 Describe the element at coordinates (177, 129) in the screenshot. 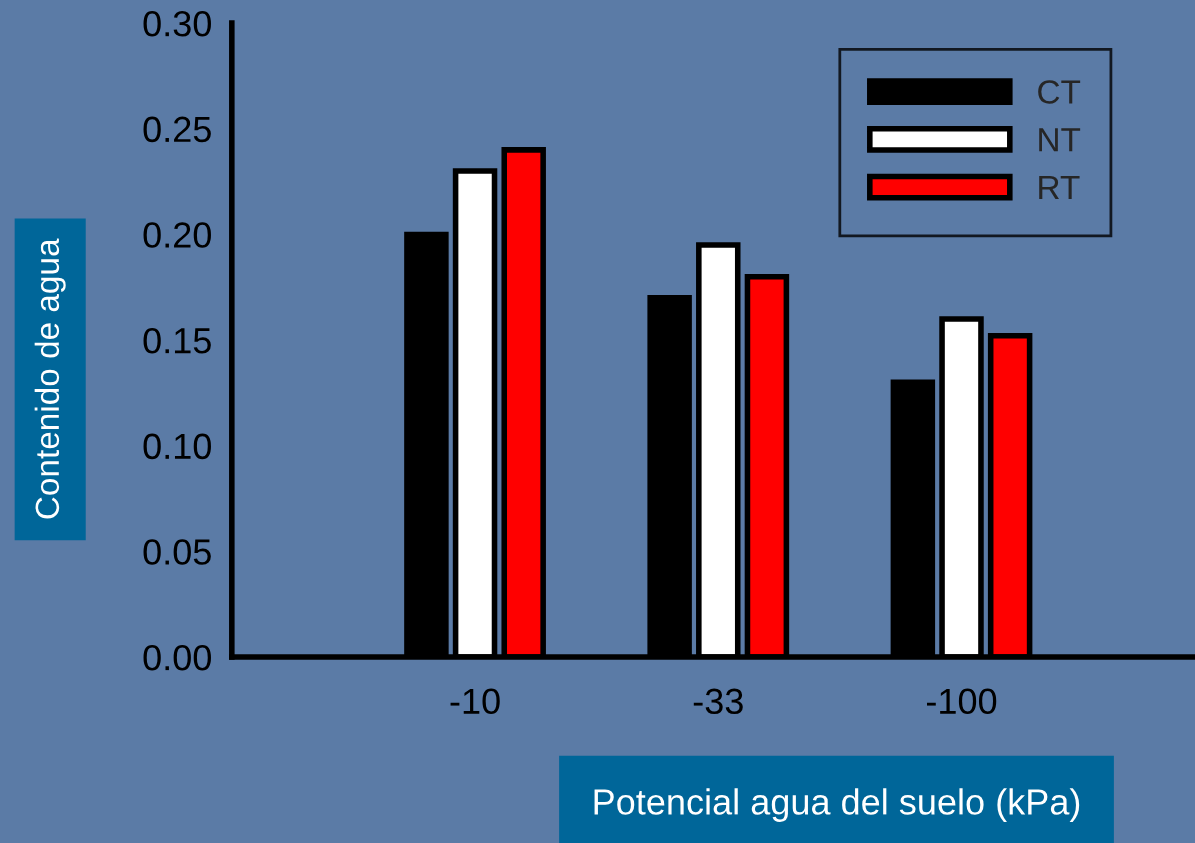

I see `y-tick-label: 0.25` at that location.